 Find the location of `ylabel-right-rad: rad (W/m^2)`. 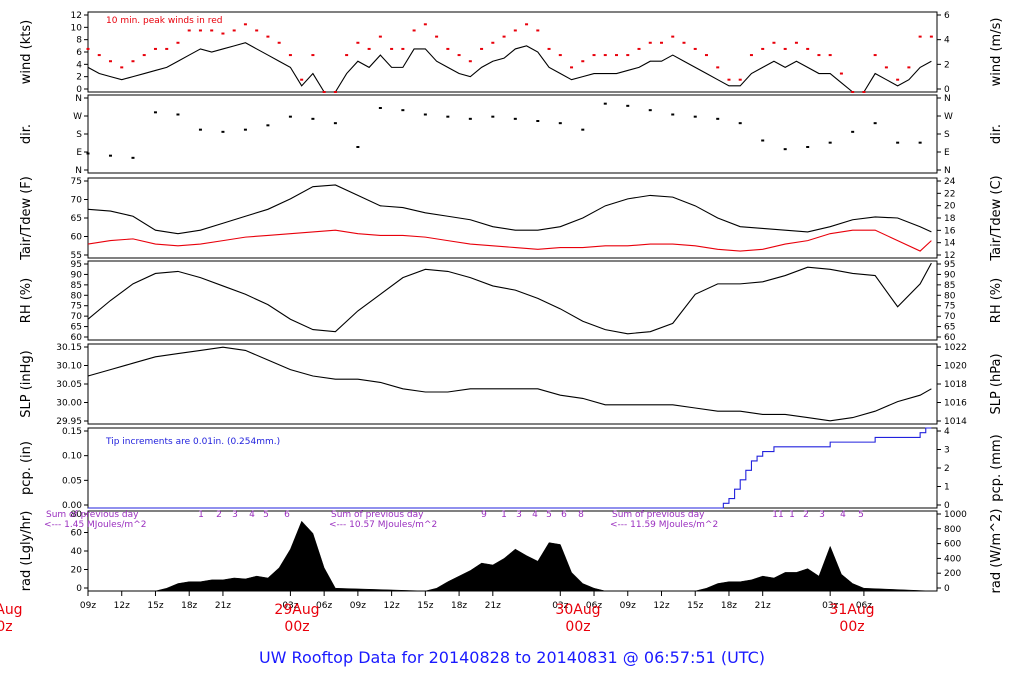

ylabel-right-rad: rad (W/m^2) is located at coordinates (996, 551).